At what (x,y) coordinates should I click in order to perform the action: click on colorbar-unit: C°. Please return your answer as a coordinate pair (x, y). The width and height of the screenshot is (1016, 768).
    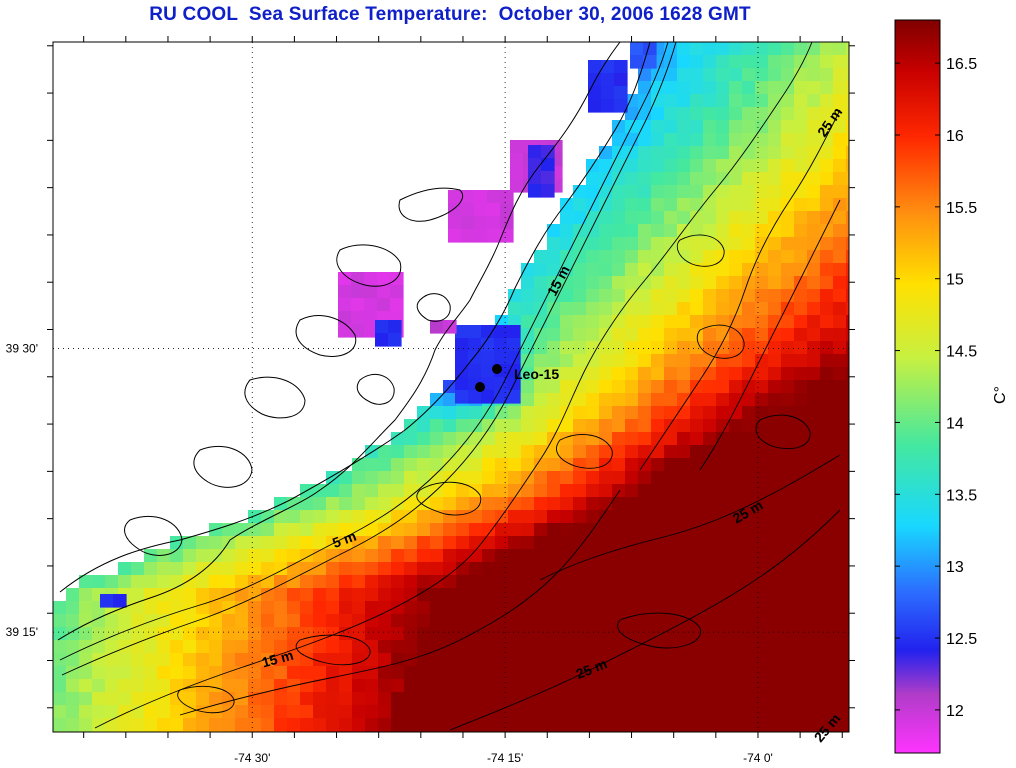
    Looking at the image, I should click on (1000, 395).